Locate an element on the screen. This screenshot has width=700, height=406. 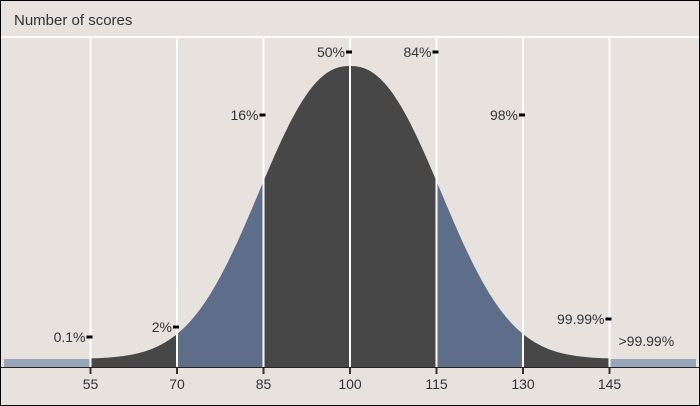
percentile-label: 0.1% is located at coordinates (70, 337).